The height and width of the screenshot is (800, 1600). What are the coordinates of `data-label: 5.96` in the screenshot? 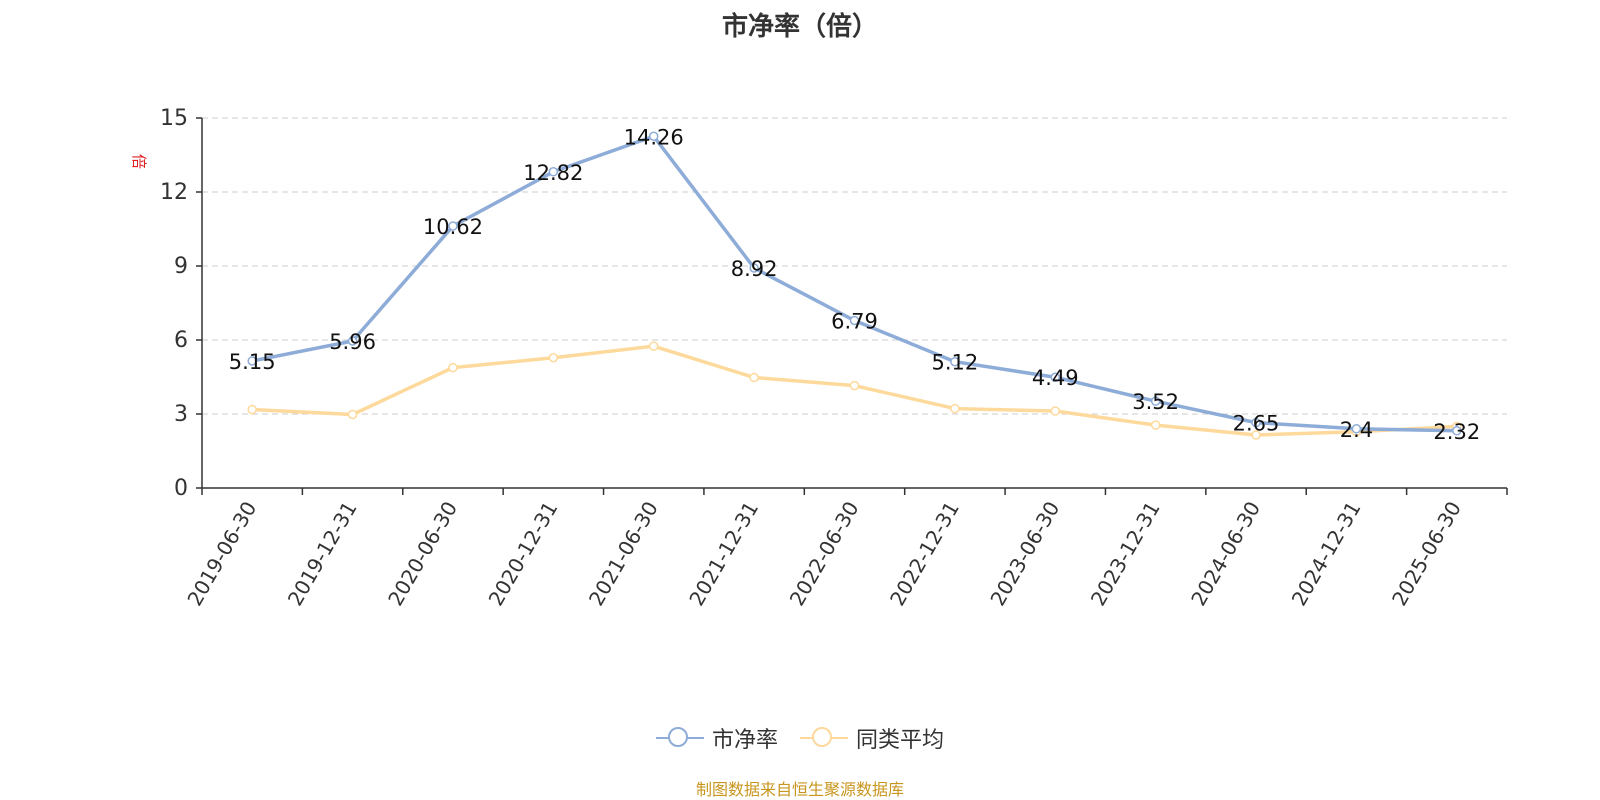 It's located at (352, 342).